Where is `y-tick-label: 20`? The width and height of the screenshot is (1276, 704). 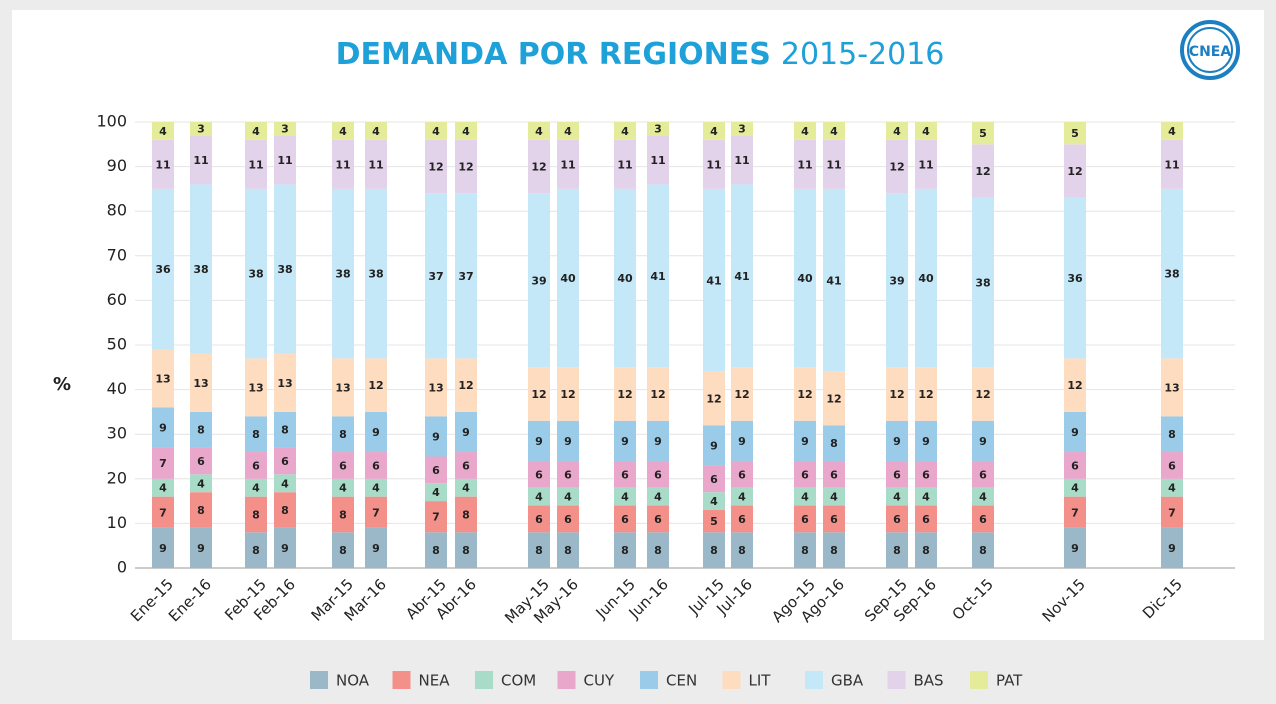 y-tick-label: 20 is located at coordinates (117, 477).